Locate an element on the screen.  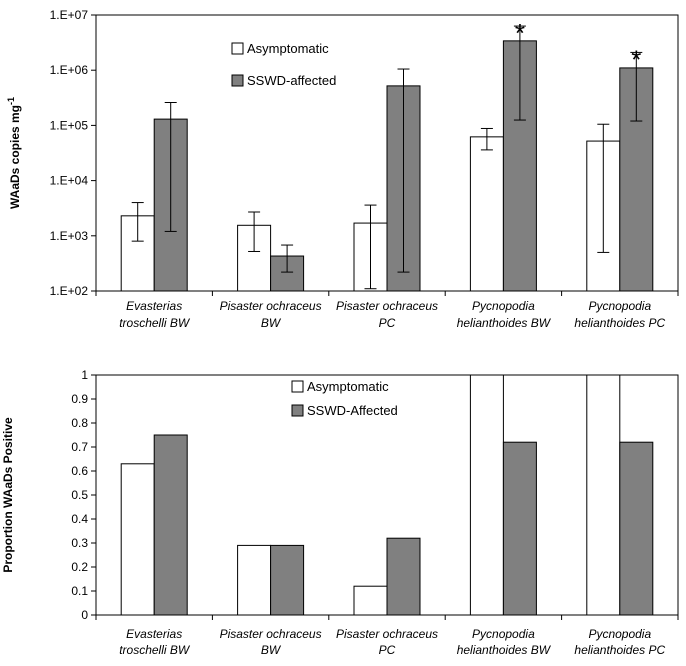
y-axis-label-text: WAaDs copies mg is located at coordinates (15, 157).